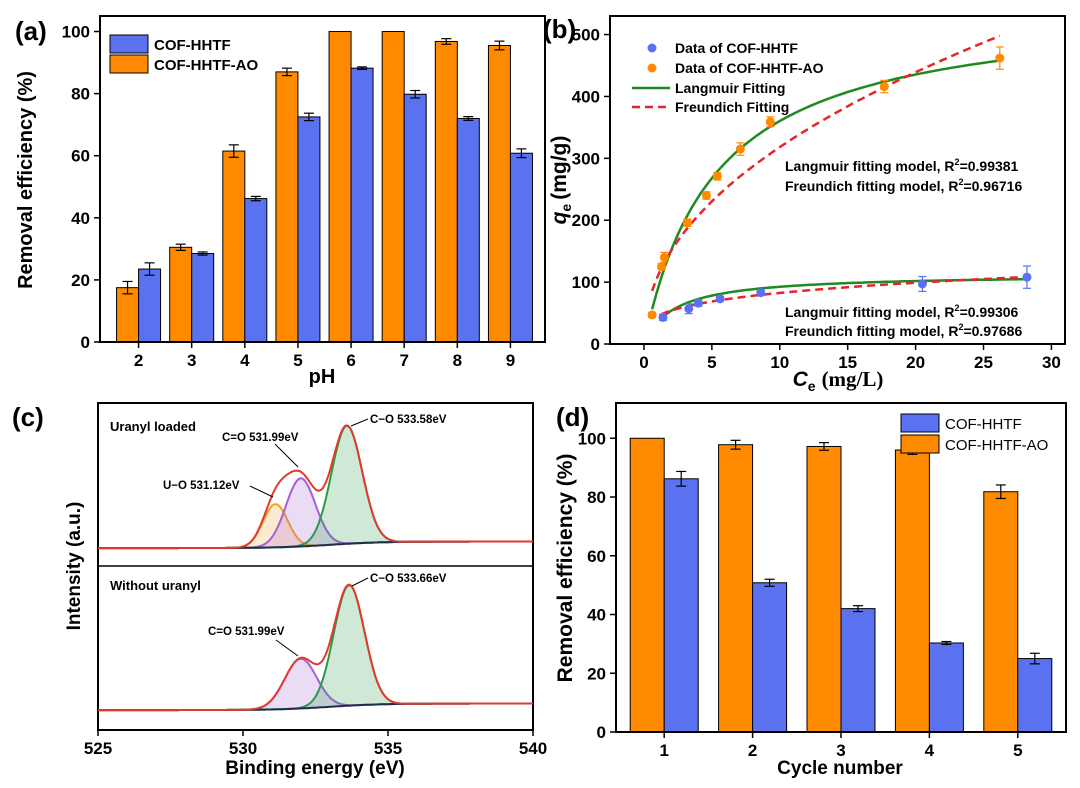 This screenshot has height=788, width=1080. Describe the element at coordinates (902, 165) in the screenshot. I see `annotation-langmuir-ao: Langmuir fitting model, R2=0.99381` at that location.